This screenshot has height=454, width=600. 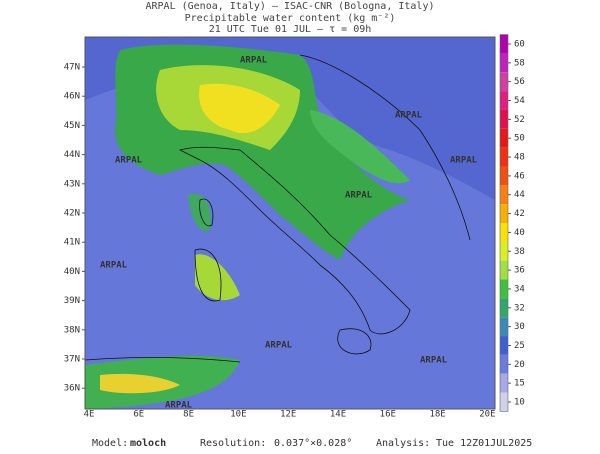 What do you see at coordinates (72, 97) in the screenshot?
I see `lat-label: 46N` at bounding box center [72, 97].